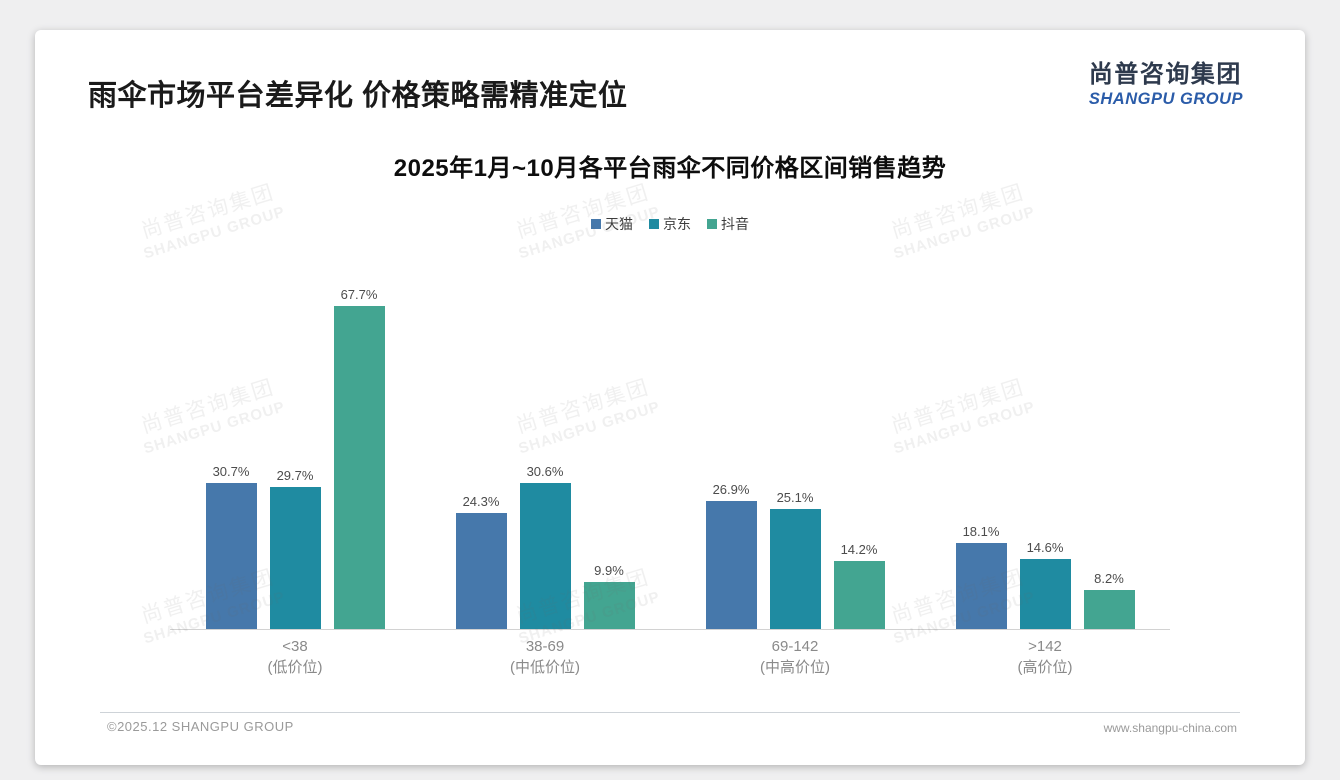 The image size is (1340, 780). What do you see at coordinates (545, 657) in the screenshot?
I see `x-axis-label: 38-69 (中低价位)` at bounding box center [545, 657].